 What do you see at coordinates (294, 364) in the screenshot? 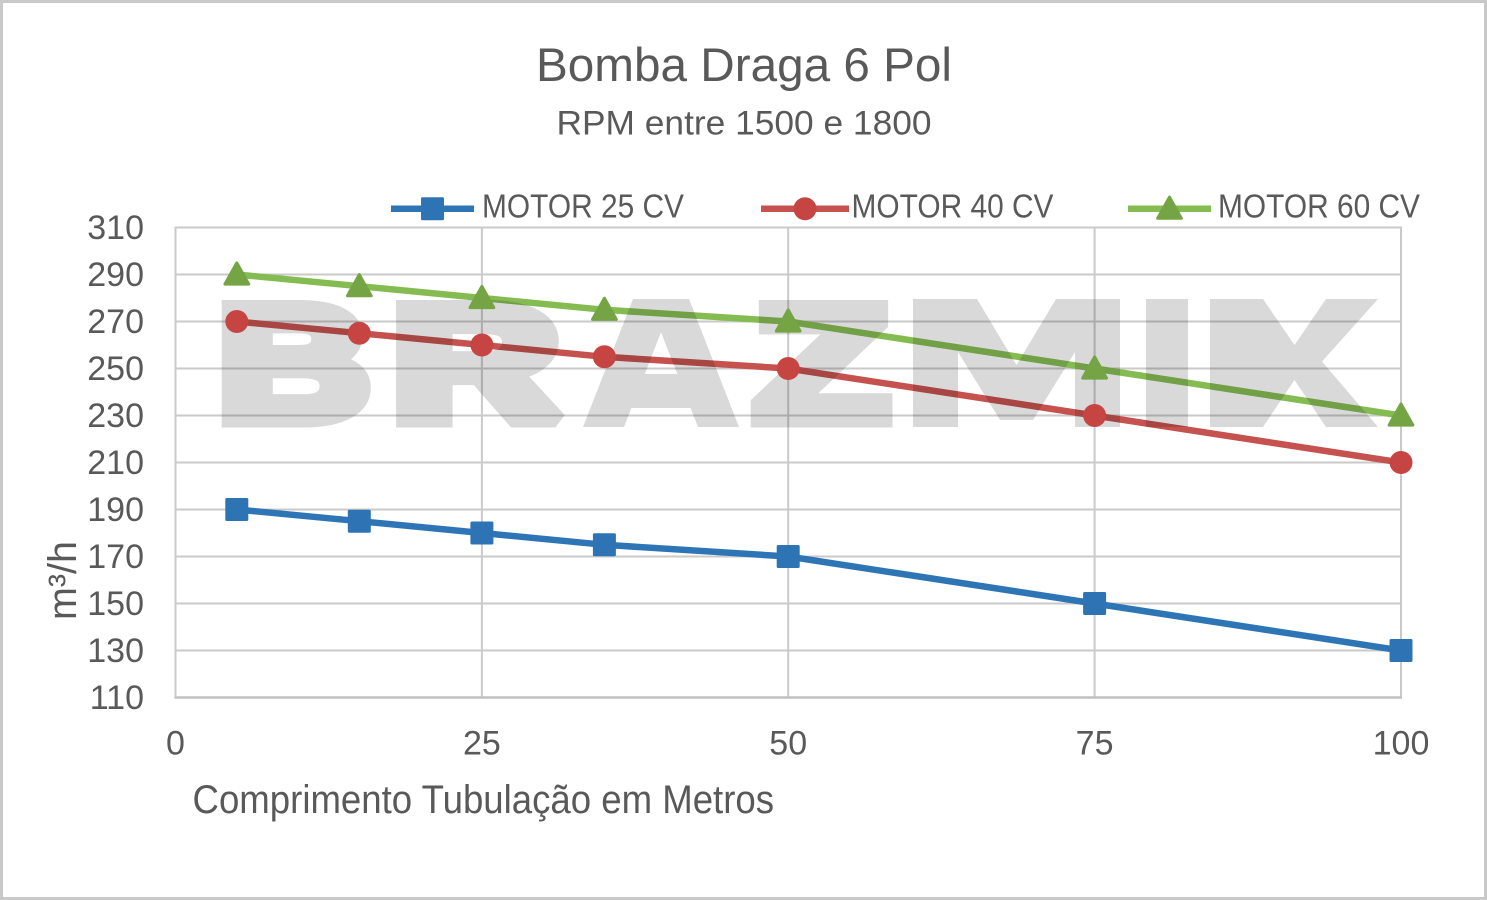
I see `svg-text: B` at bounding box center [294, 364].